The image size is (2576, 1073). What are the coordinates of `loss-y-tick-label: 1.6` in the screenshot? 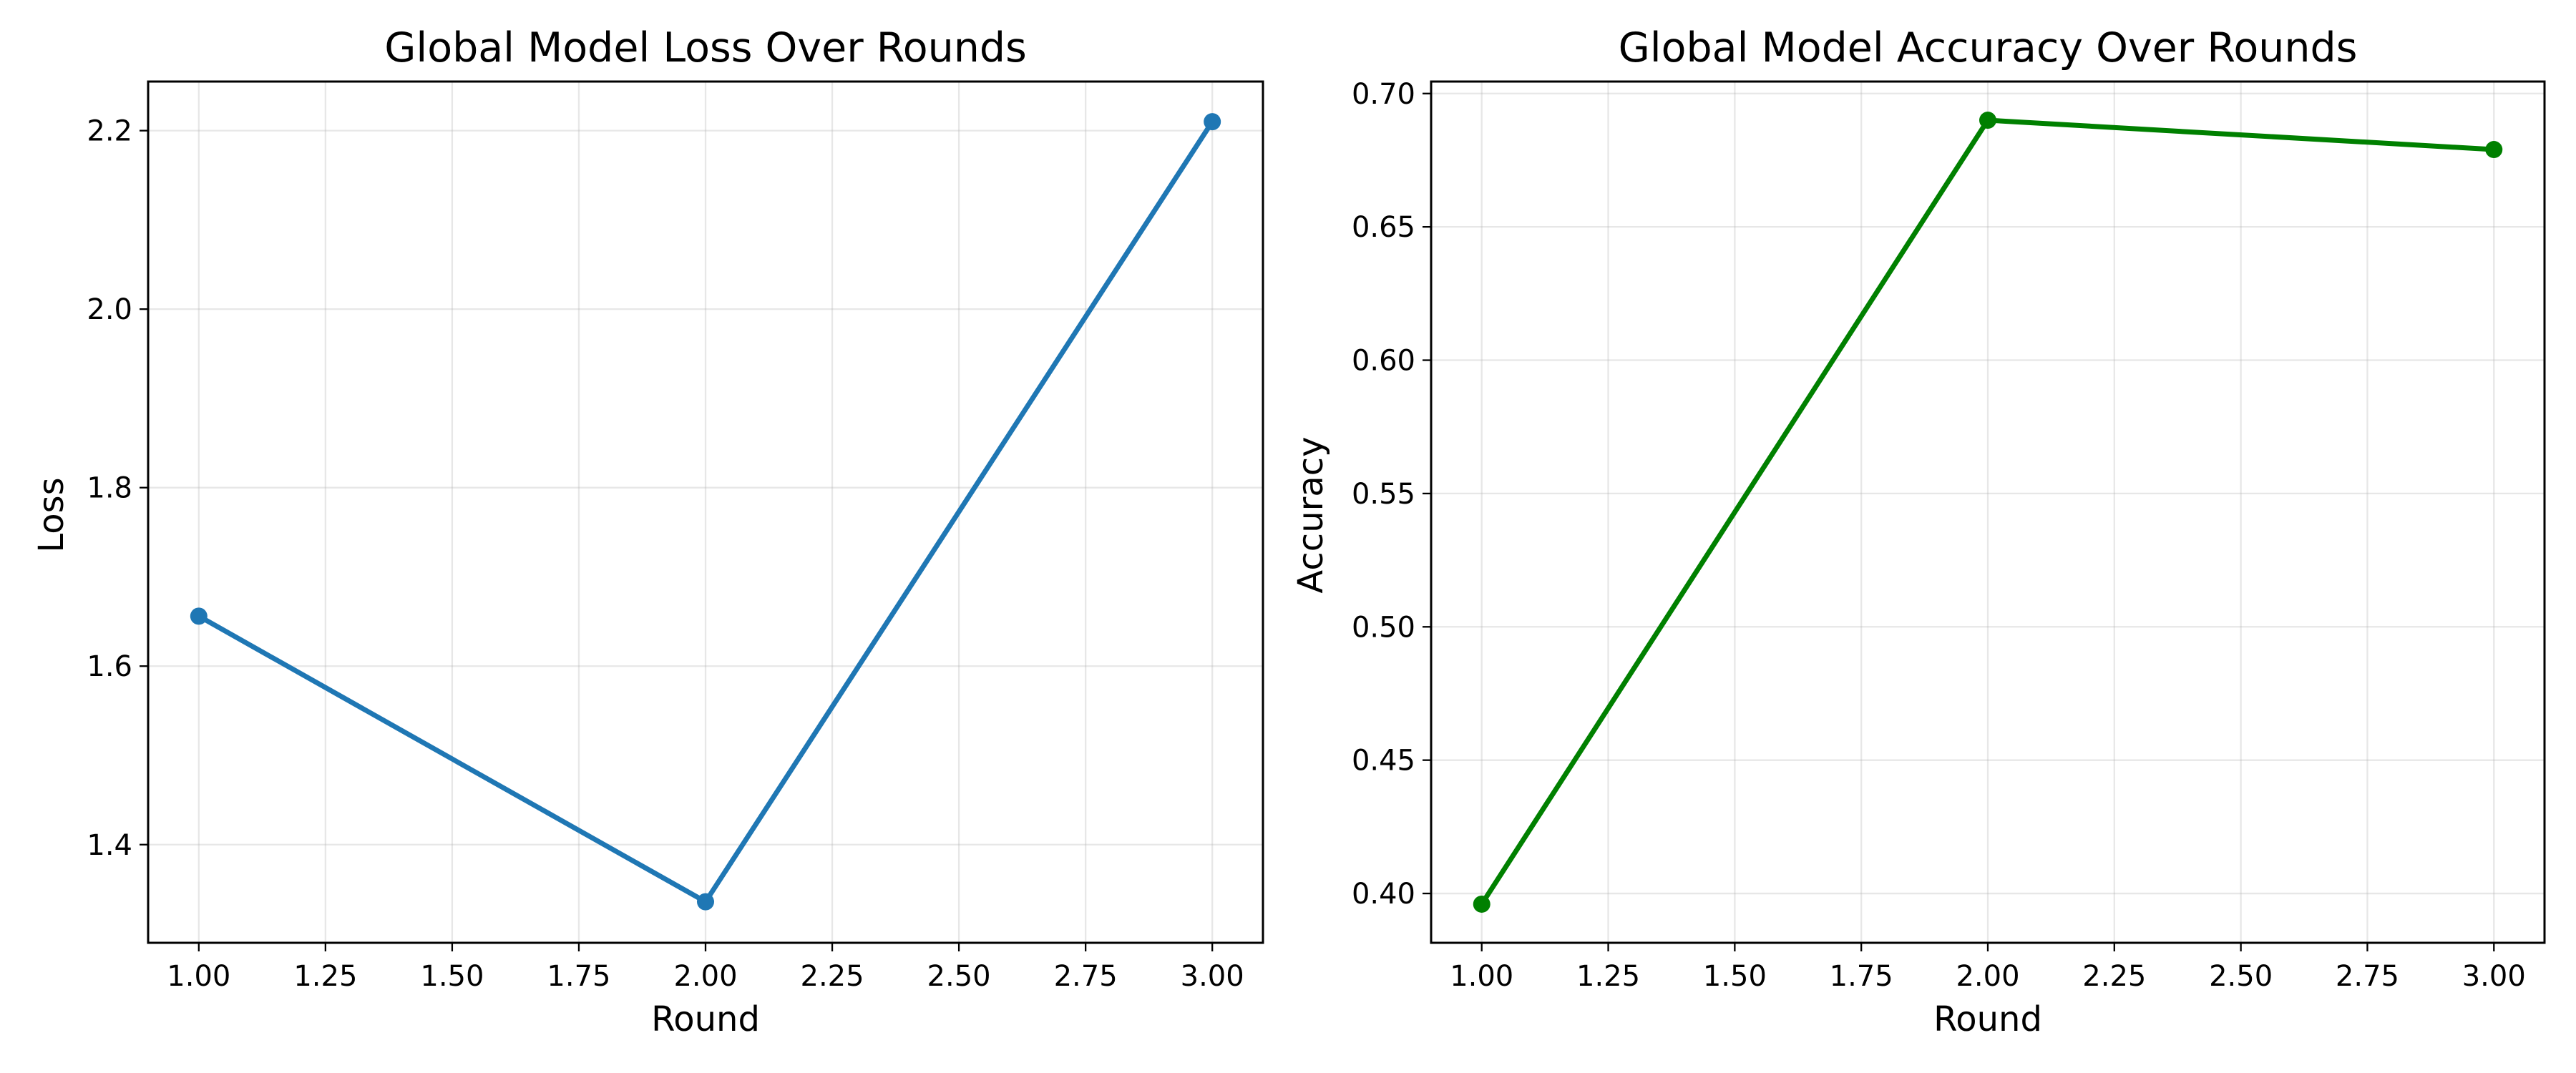 It's located at (109, 666).